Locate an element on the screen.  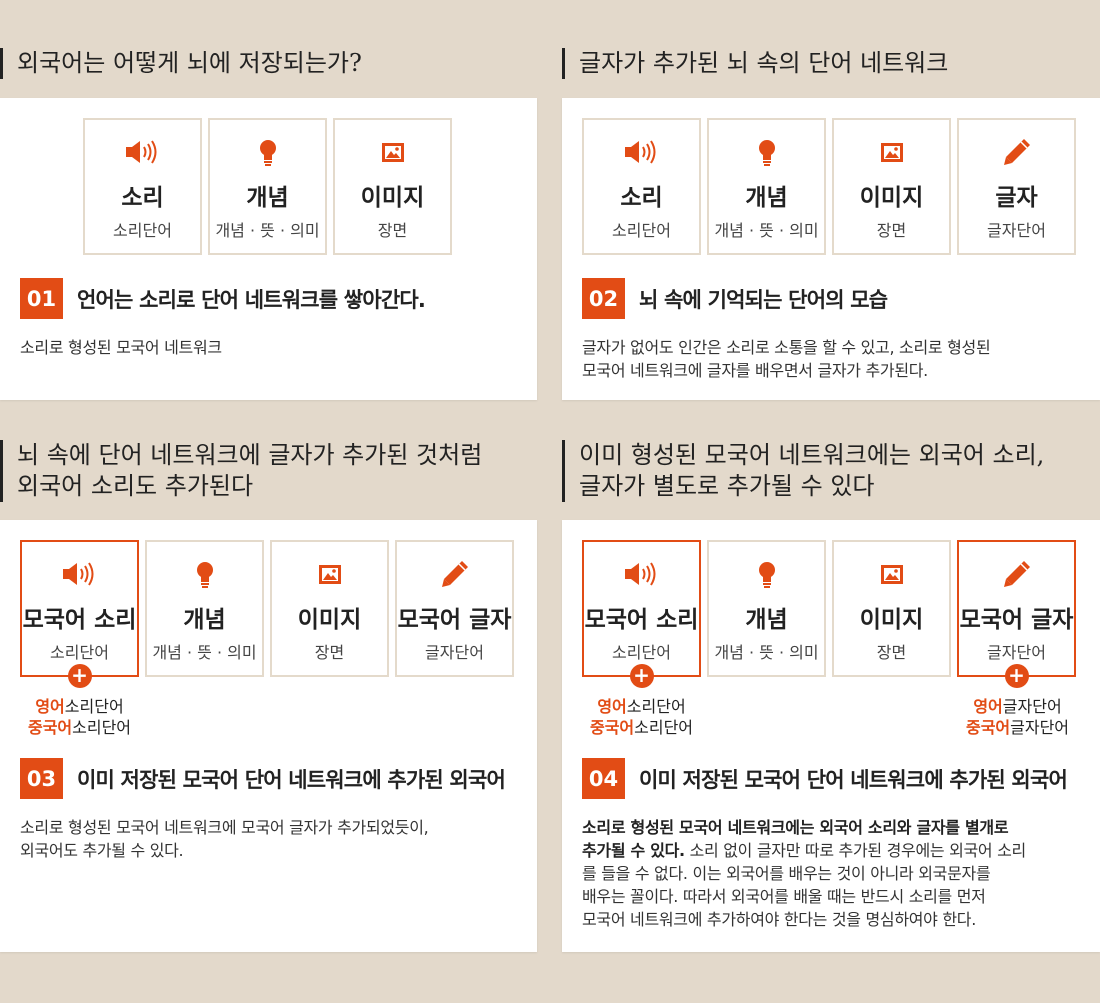
desc-line: 배우는 꼴이다. 따라서 외국어를 배울 때는 반드시 소리를 먼저 is located at coordinates (784, 896).